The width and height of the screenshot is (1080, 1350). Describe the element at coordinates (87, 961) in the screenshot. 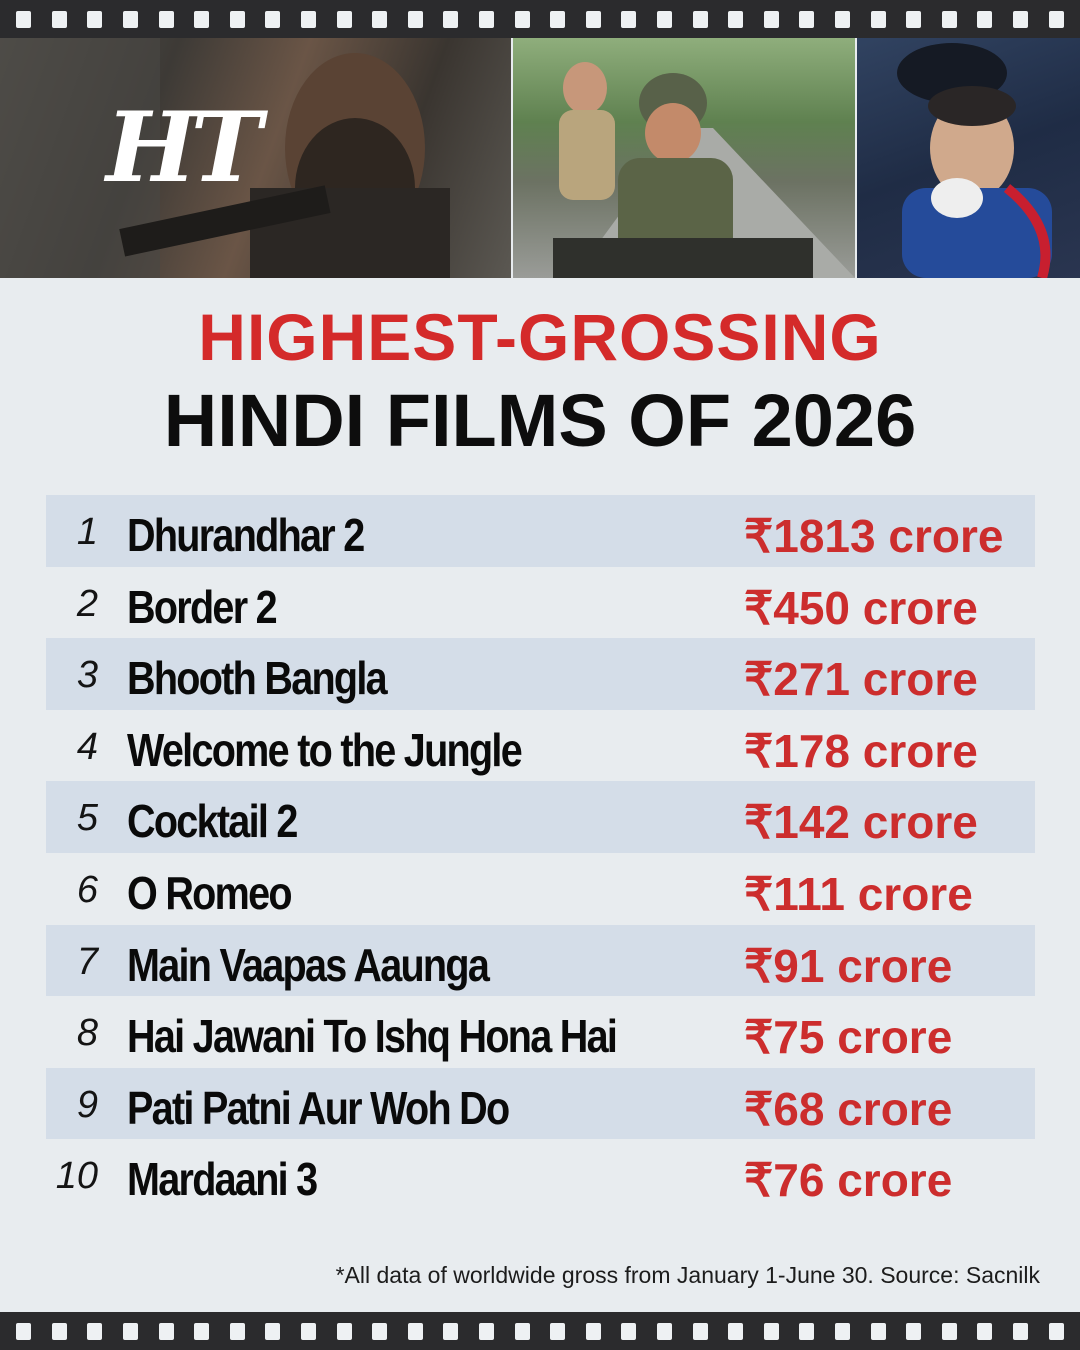

I see `rank-number: 7` at that location.